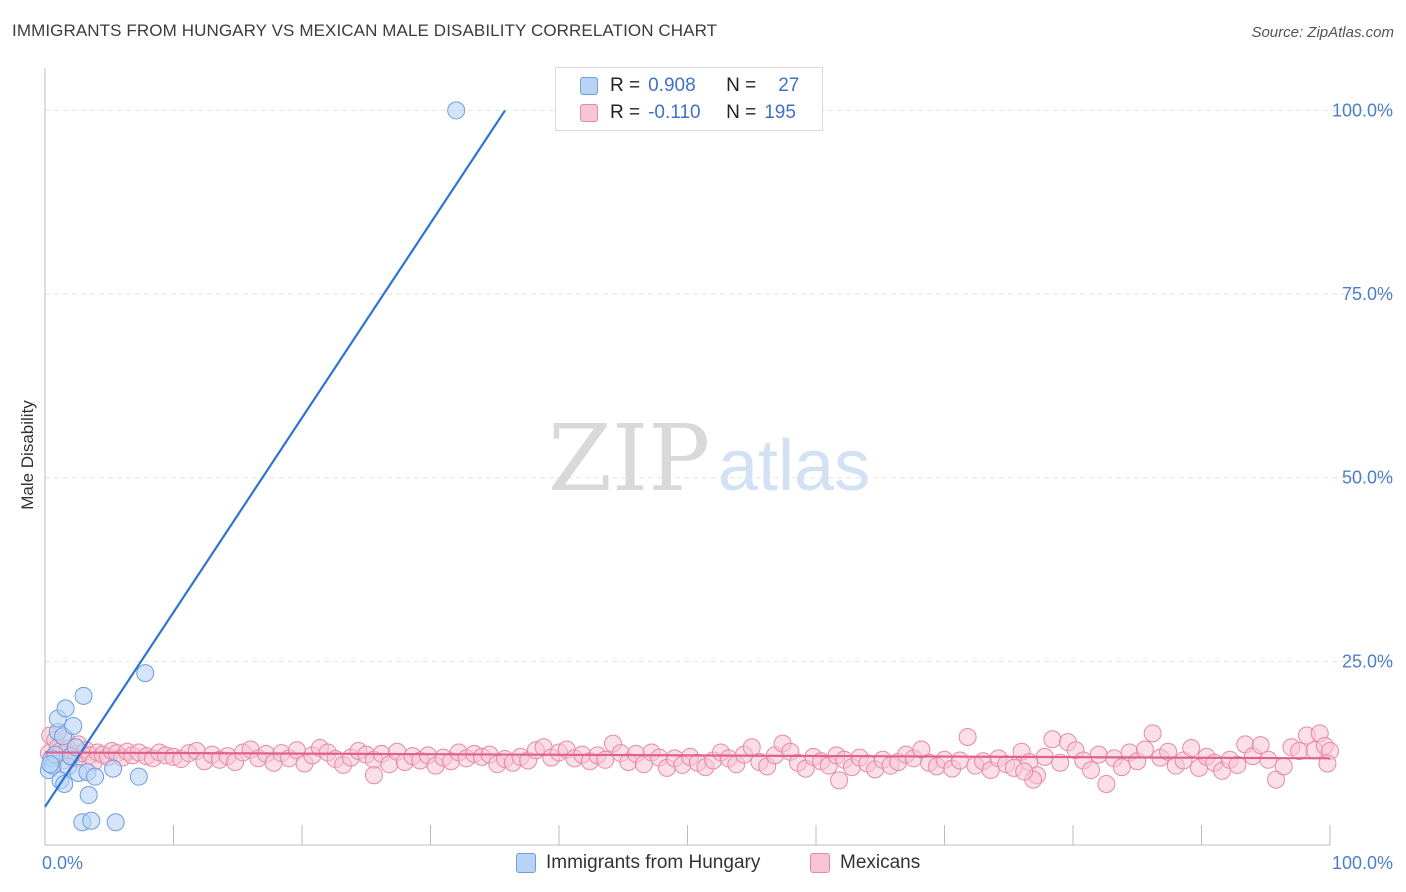 The image size is (1406, 892). I want to click on stats-legend-box: R = 0.908 N = 27 R = -0.110 N = 195, so click(689, 99).